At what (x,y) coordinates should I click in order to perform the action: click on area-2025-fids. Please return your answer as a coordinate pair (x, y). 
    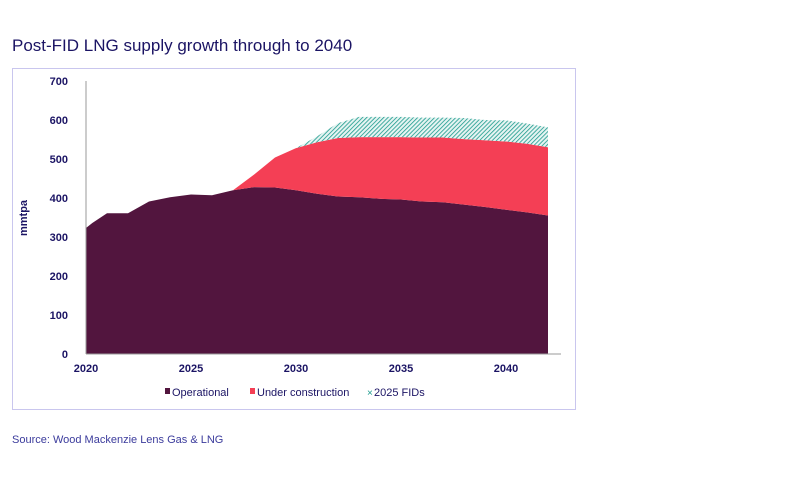
    Looking at the image, I should click on (317, 172).